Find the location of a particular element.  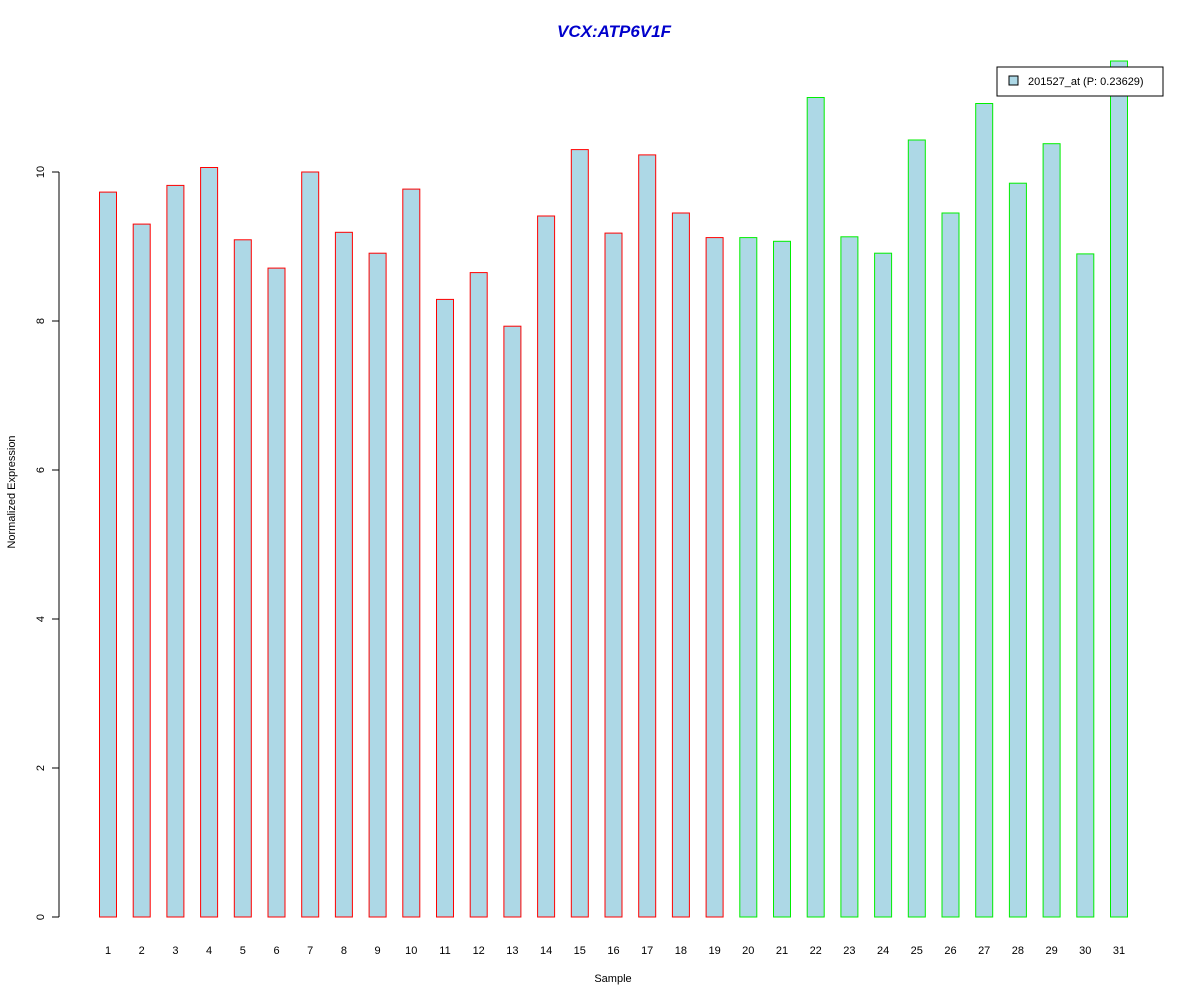

y-axis: 0 2 4 6 8 10 is located at coordinates (47, 543).